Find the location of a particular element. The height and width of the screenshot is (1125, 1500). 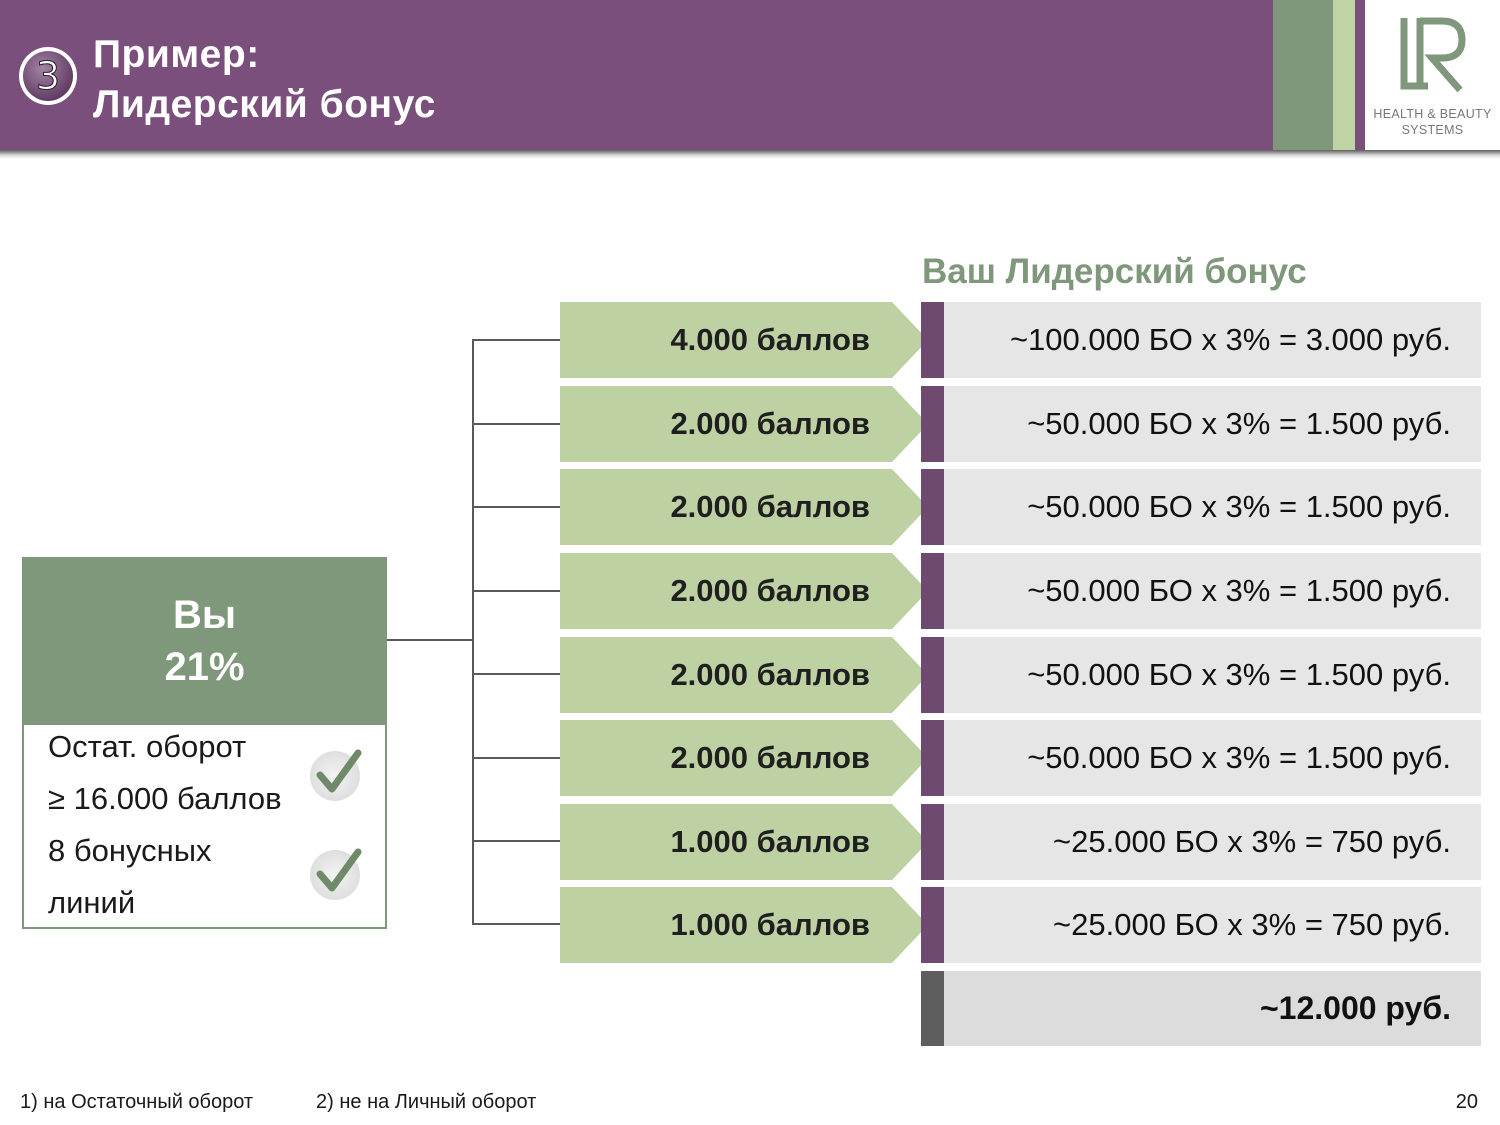

brand-tagline-line1: HEALTH & BEAUTY is located at coordinates (1432, 114).